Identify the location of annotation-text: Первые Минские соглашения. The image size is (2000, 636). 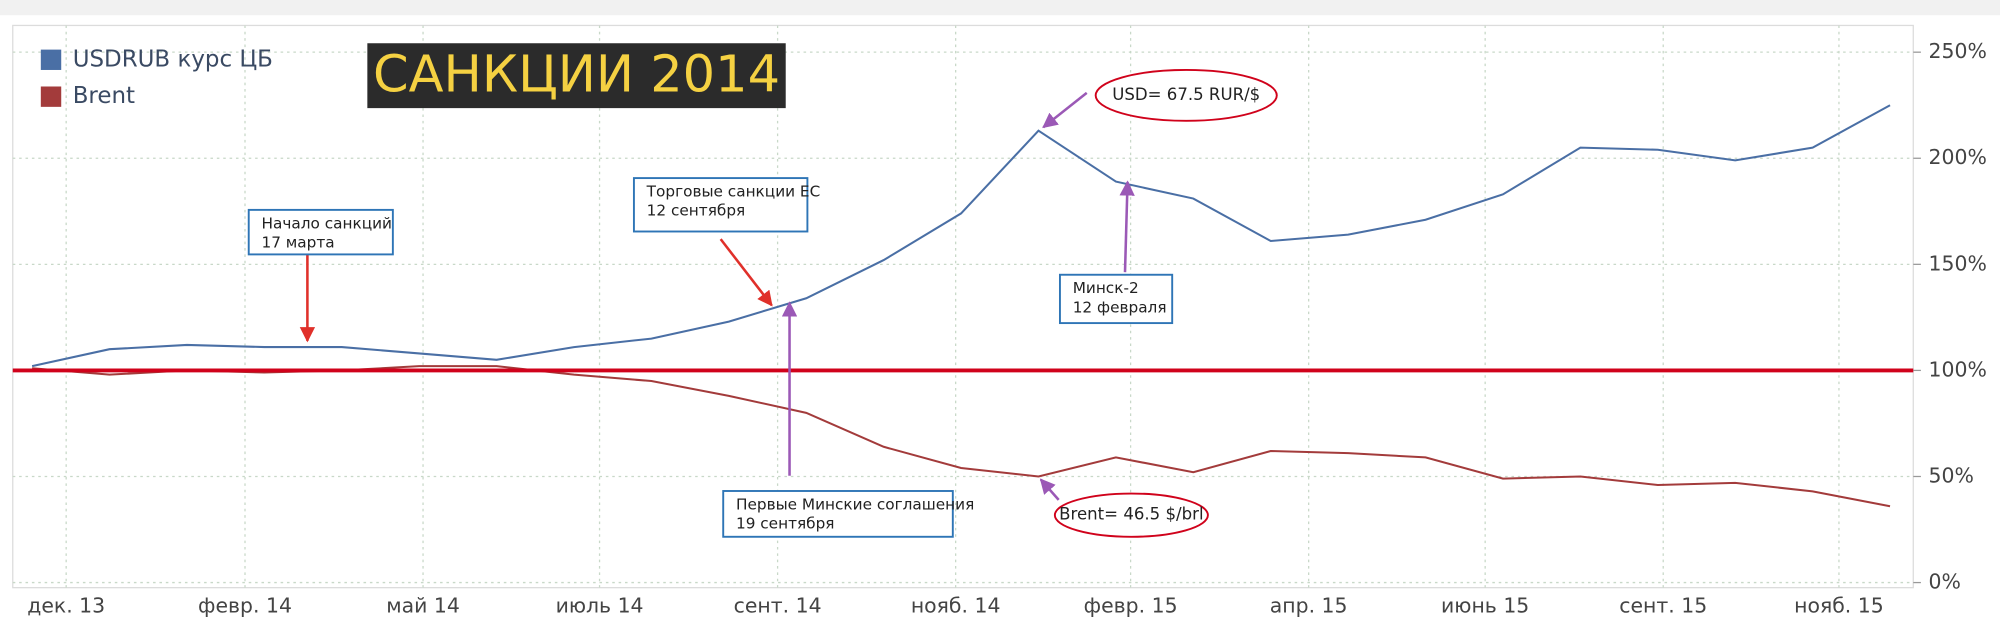
(855, 504).